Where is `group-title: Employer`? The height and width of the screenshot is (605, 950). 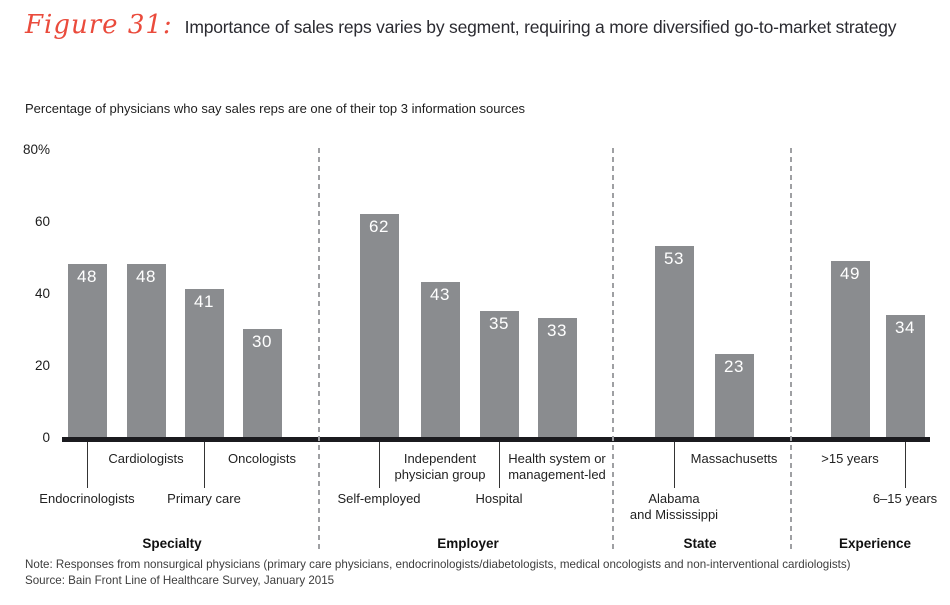
group-title: Employer is located at coordinates (468, 543).